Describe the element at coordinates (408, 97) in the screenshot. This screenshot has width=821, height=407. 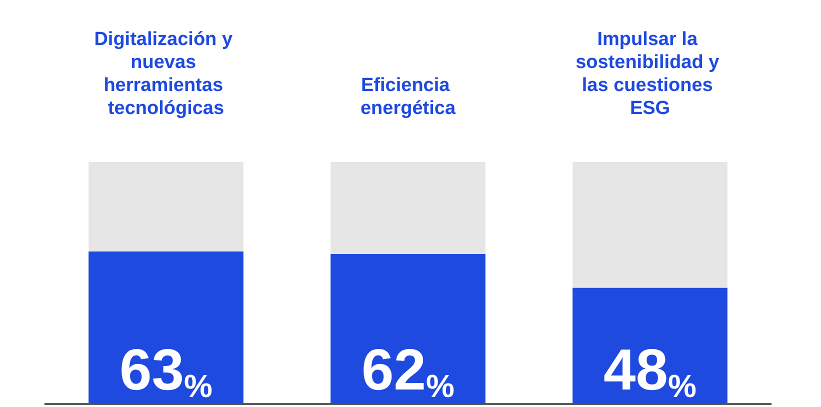
I see `x-tick-label: Eficiencia energética` at that location.